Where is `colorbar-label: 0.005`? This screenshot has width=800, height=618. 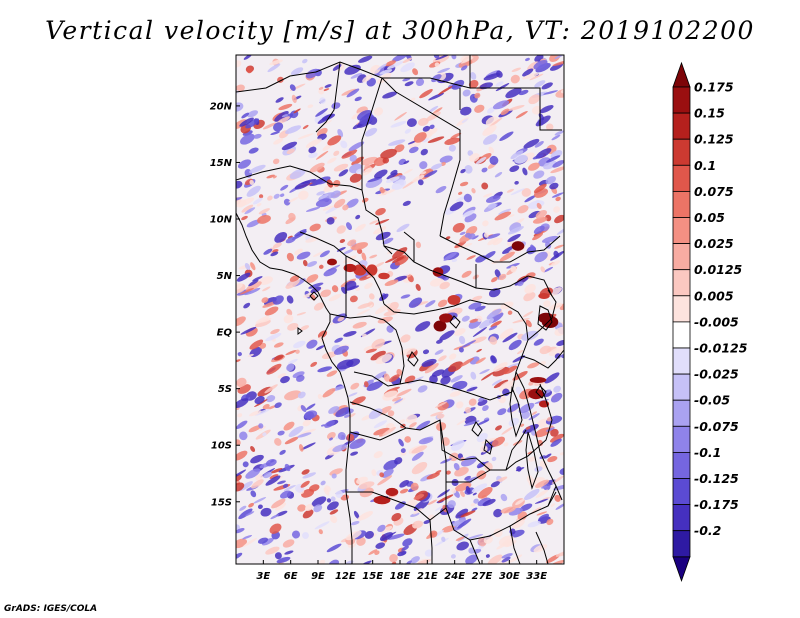
colorbar-label: 0.005 is located at coordinates (714, 295).